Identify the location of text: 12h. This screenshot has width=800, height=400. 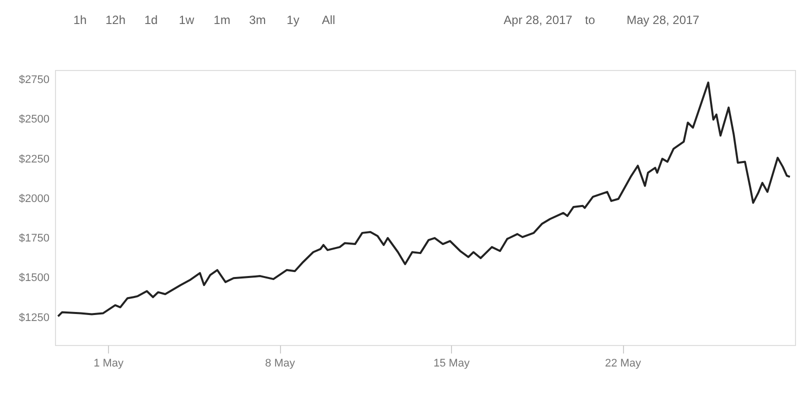
(115, 20).